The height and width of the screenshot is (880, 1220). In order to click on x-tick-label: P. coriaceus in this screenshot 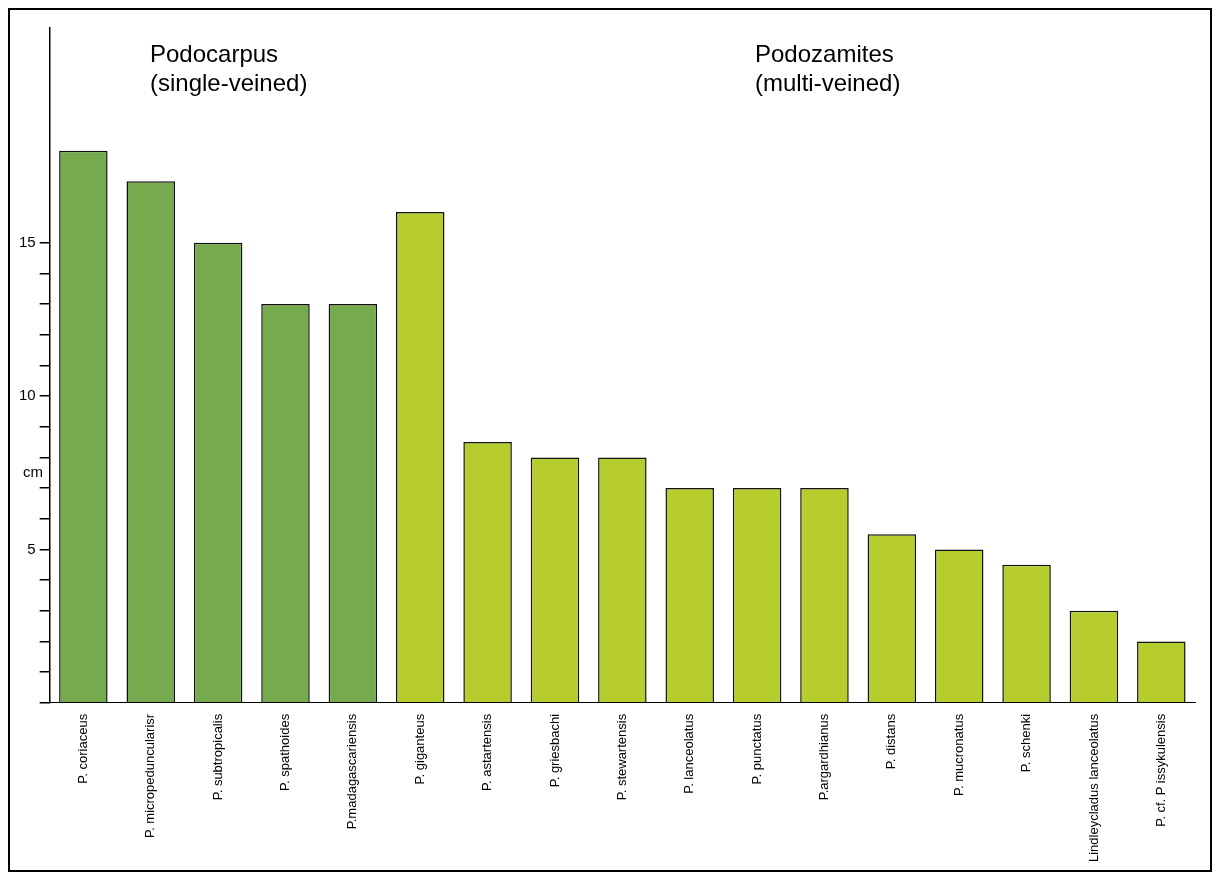, I will do `click(82, 748)`.